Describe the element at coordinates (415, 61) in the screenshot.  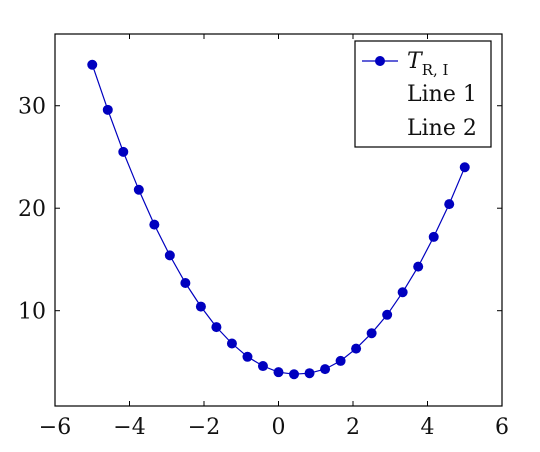
I see `legend-series-1-main: T` at that location.